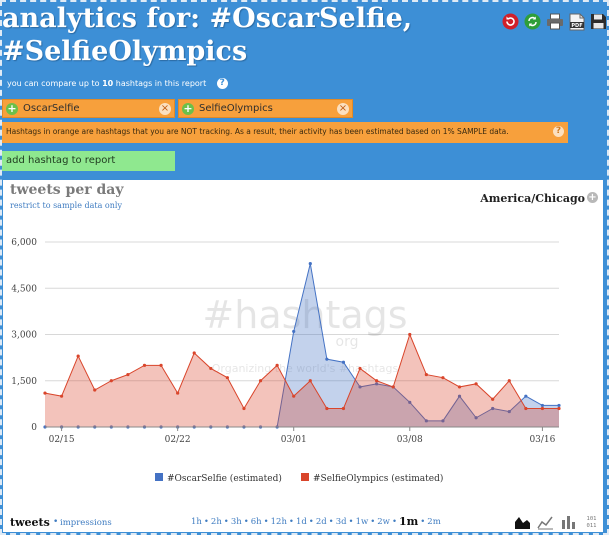 Image resolution: width=609 pixels, height=535 pixels. I want to click on hashtag-pill-oscarselfie: + OscarSelfie ×, so click(88, 108).